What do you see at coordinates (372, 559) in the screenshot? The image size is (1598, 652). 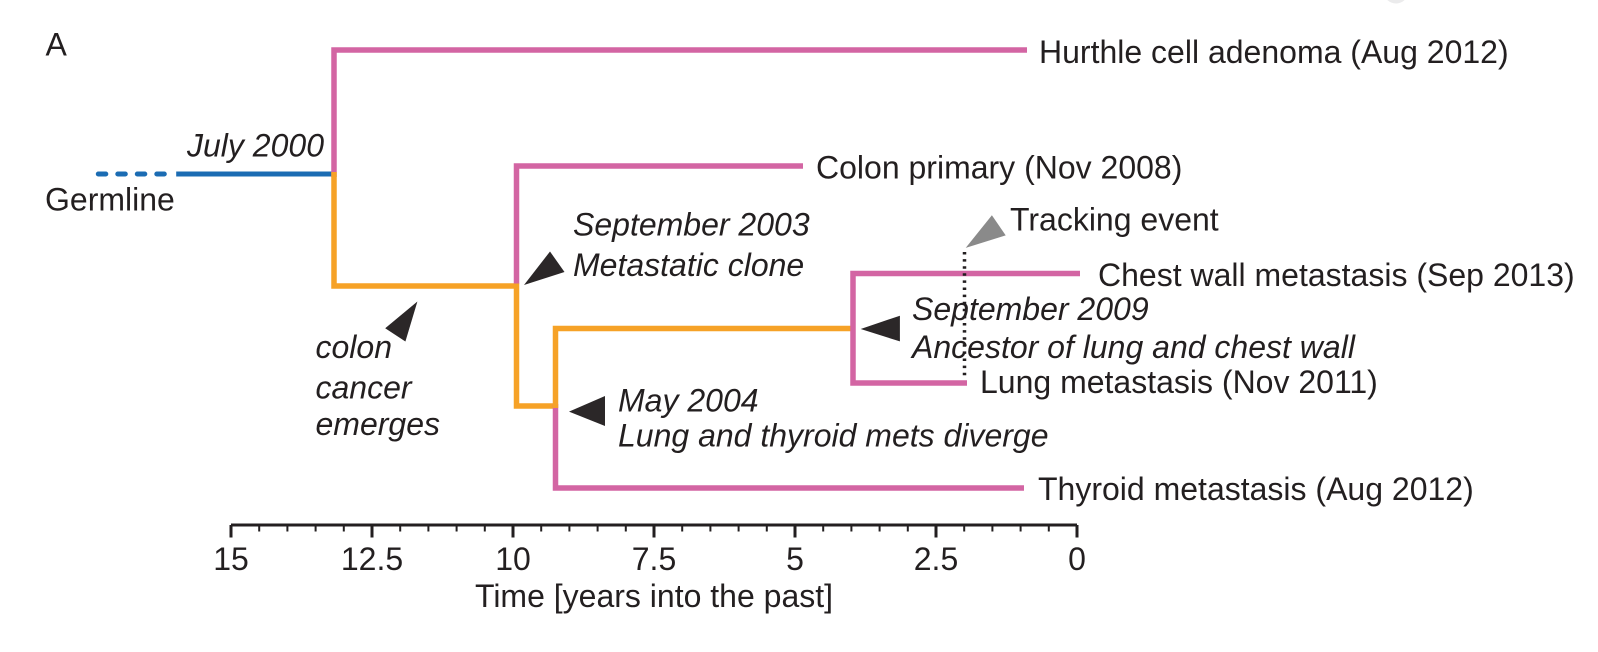 I see `svg-text: 12.5` at bounding box center [372, 559].